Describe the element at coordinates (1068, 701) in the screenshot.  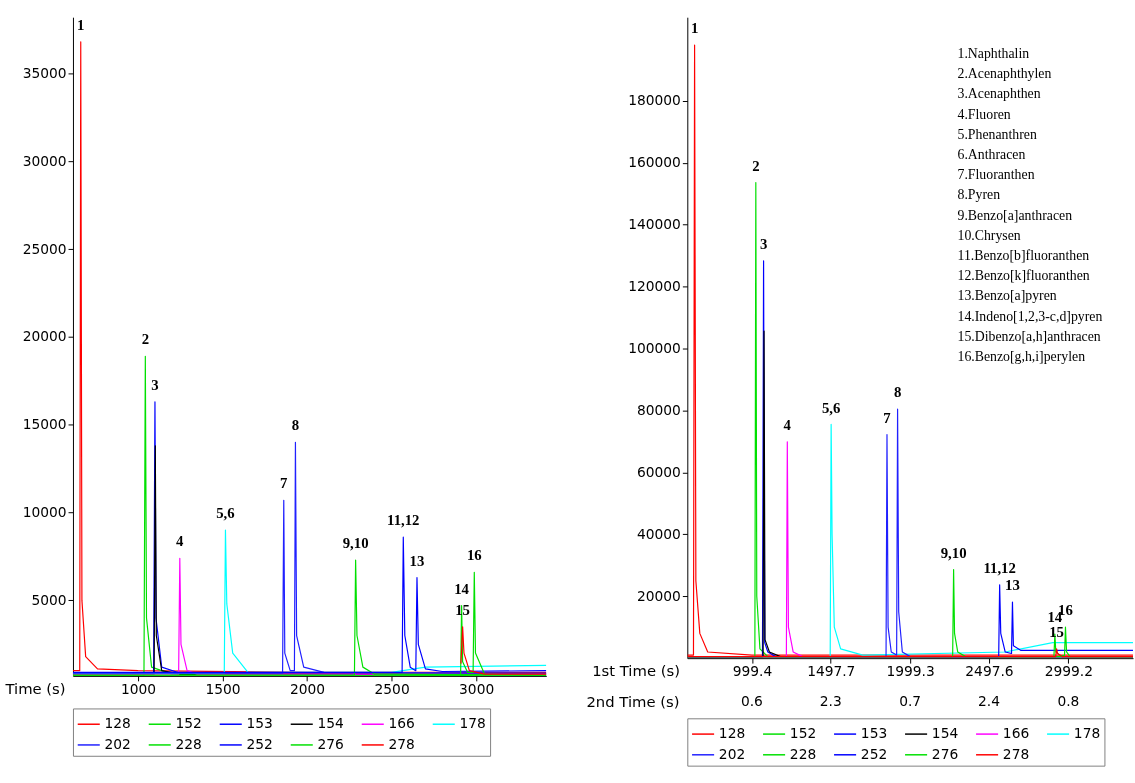
I see `text: 0.8` at that location.